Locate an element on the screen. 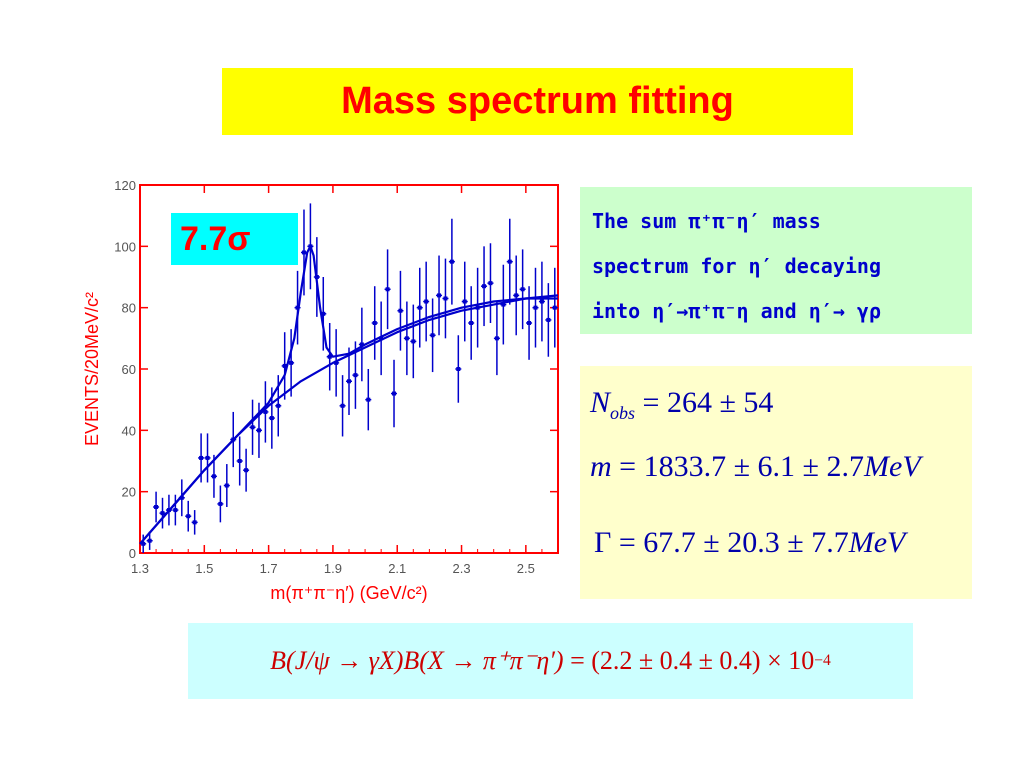  page-title: Mass spectrum fitting is located at coordinates (537, 101).